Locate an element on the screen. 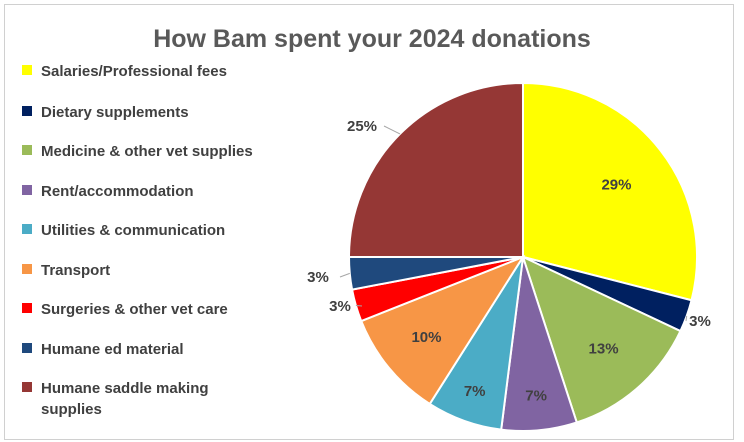 This screenshot has height=442, width=744. chart-title: How Bam spent your 2024 donations is located at coordinates (372, 39).